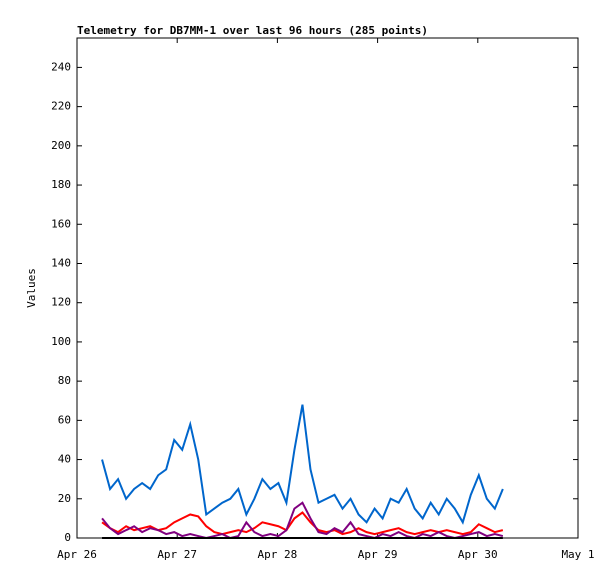  I want to click on y-tick-label: 140, so click(61, 262).